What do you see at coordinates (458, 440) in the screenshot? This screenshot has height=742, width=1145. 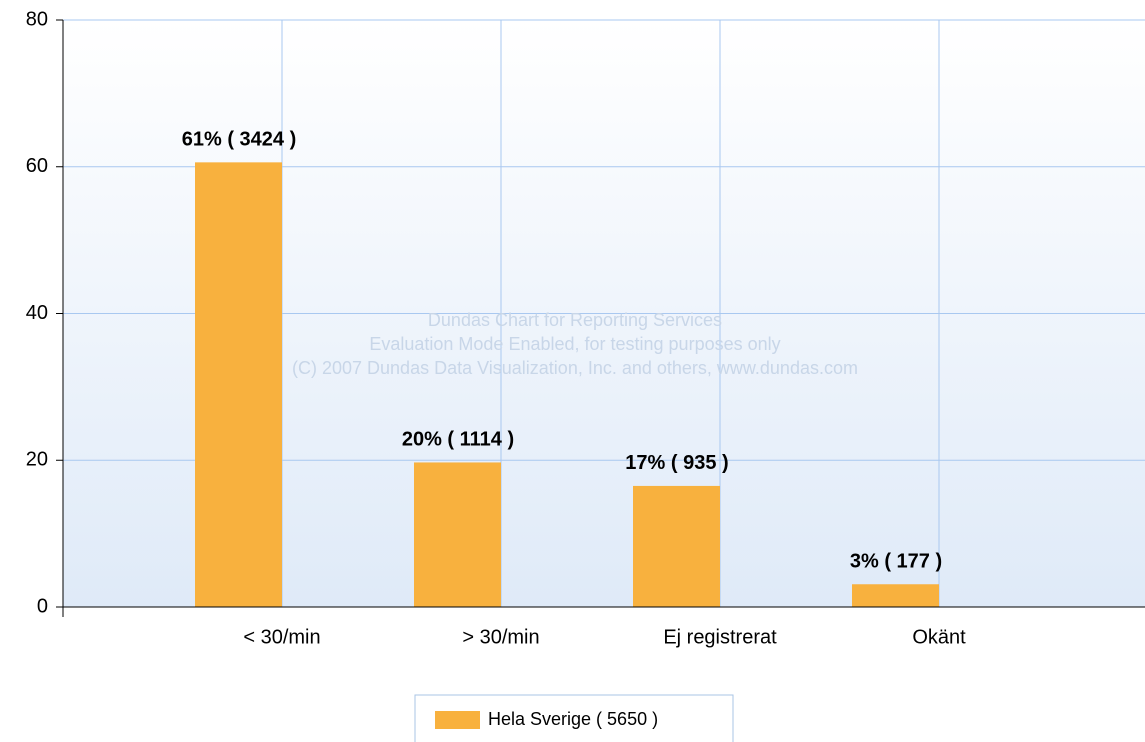 I see `data-label: 20% ( 1114 )` at bounding box center [458, 440].